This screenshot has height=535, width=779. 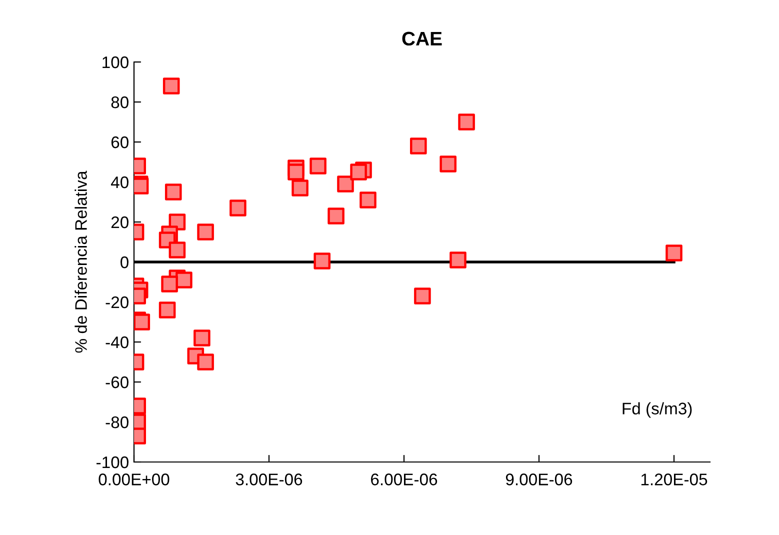 What do you see at coordinates (119, 222) in the screenshot?
I see `y-tick-label: 20` at bounding box center [119, 222].